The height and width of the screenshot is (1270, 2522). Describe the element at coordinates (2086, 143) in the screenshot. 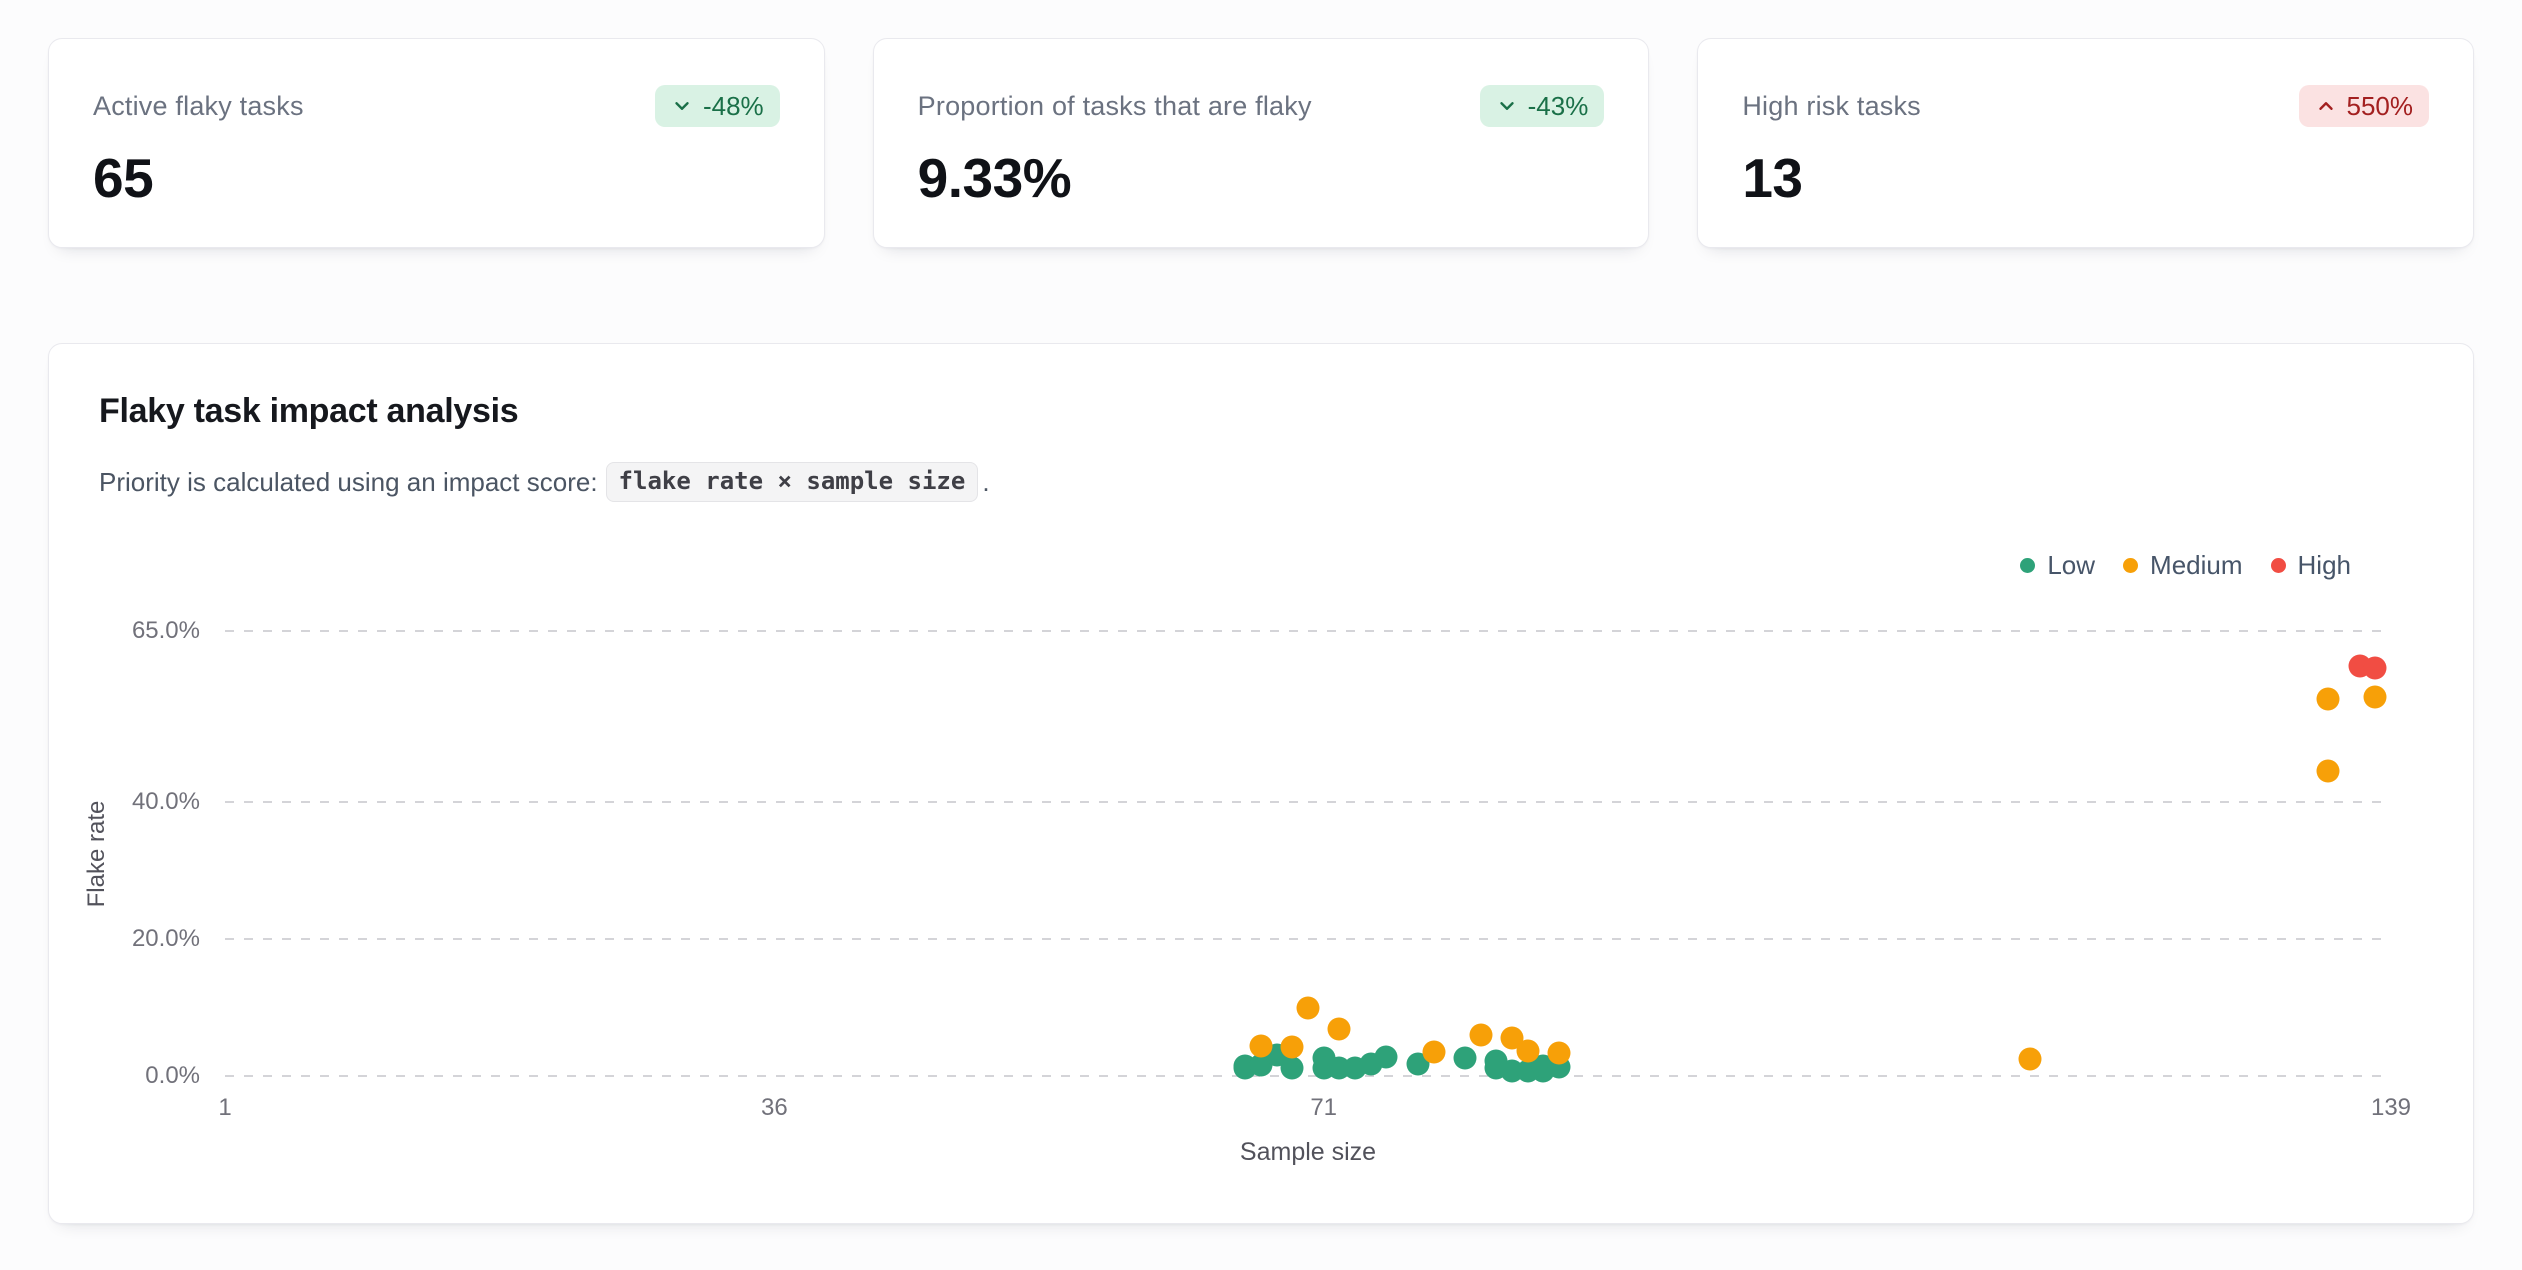

I see `stat-card-high-risk-tasks: High risk tasks 550% 13` at that location.